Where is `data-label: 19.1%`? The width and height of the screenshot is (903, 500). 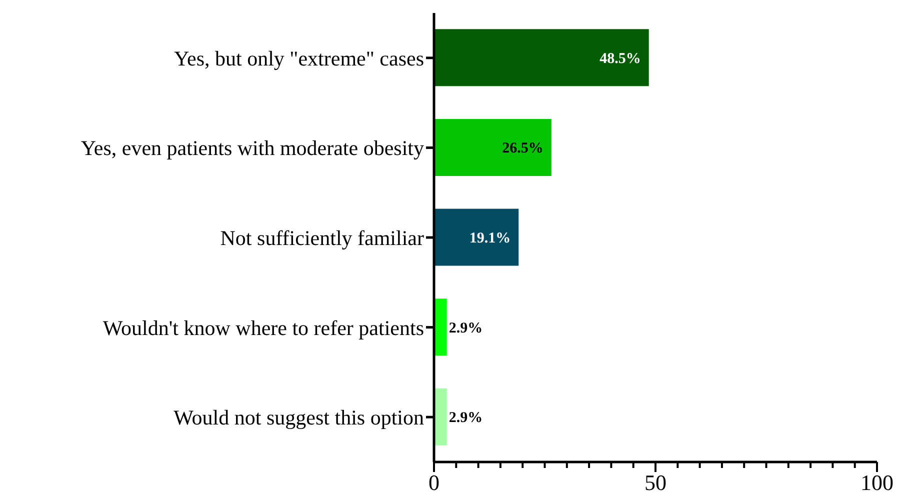
data-label: 19.1% is located at coordinates (490, 238).